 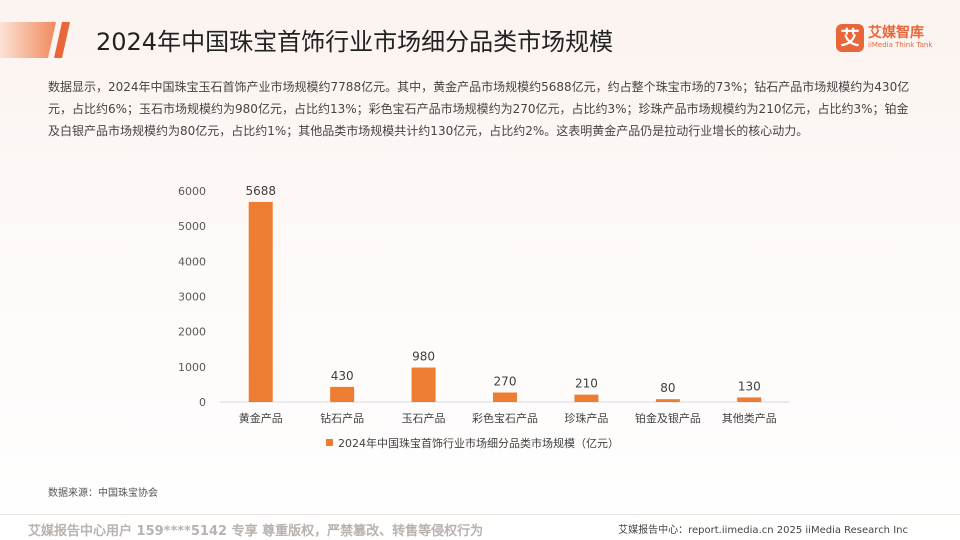 I want to click on y-tick-label: 0, so click(x=202, y=402).